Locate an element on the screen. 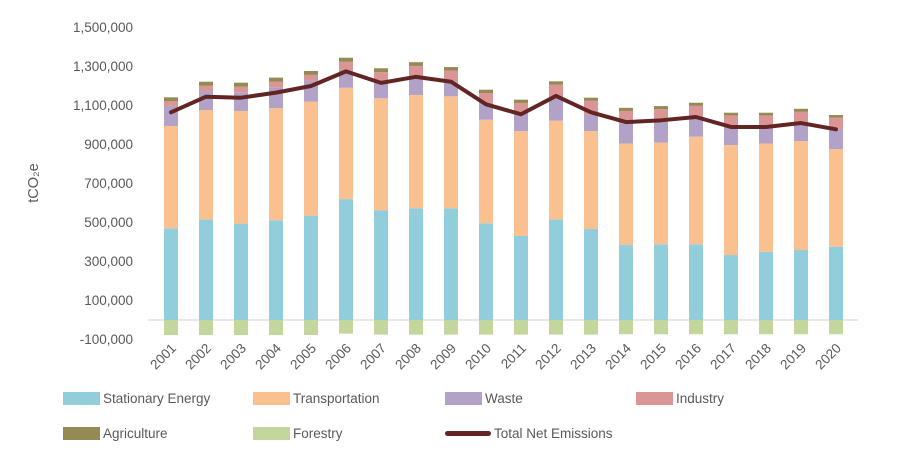  bar-segment-transportation-2004 is located at coordinates (276, 164).